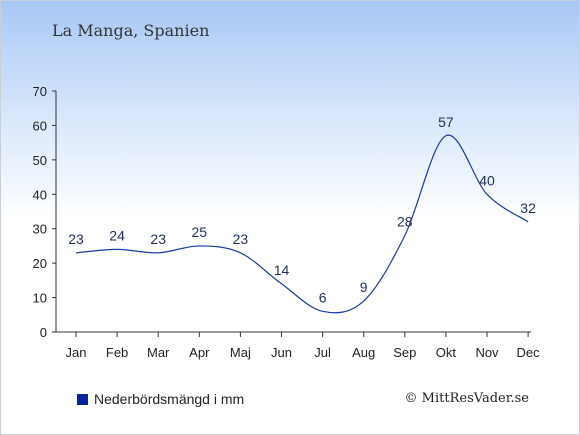 The image size is (580, 435). What do you see at coordinates (466, 398) in the screenshot?
I see `credit-text: © MittResVader.se` at bounding box center [466, 398].